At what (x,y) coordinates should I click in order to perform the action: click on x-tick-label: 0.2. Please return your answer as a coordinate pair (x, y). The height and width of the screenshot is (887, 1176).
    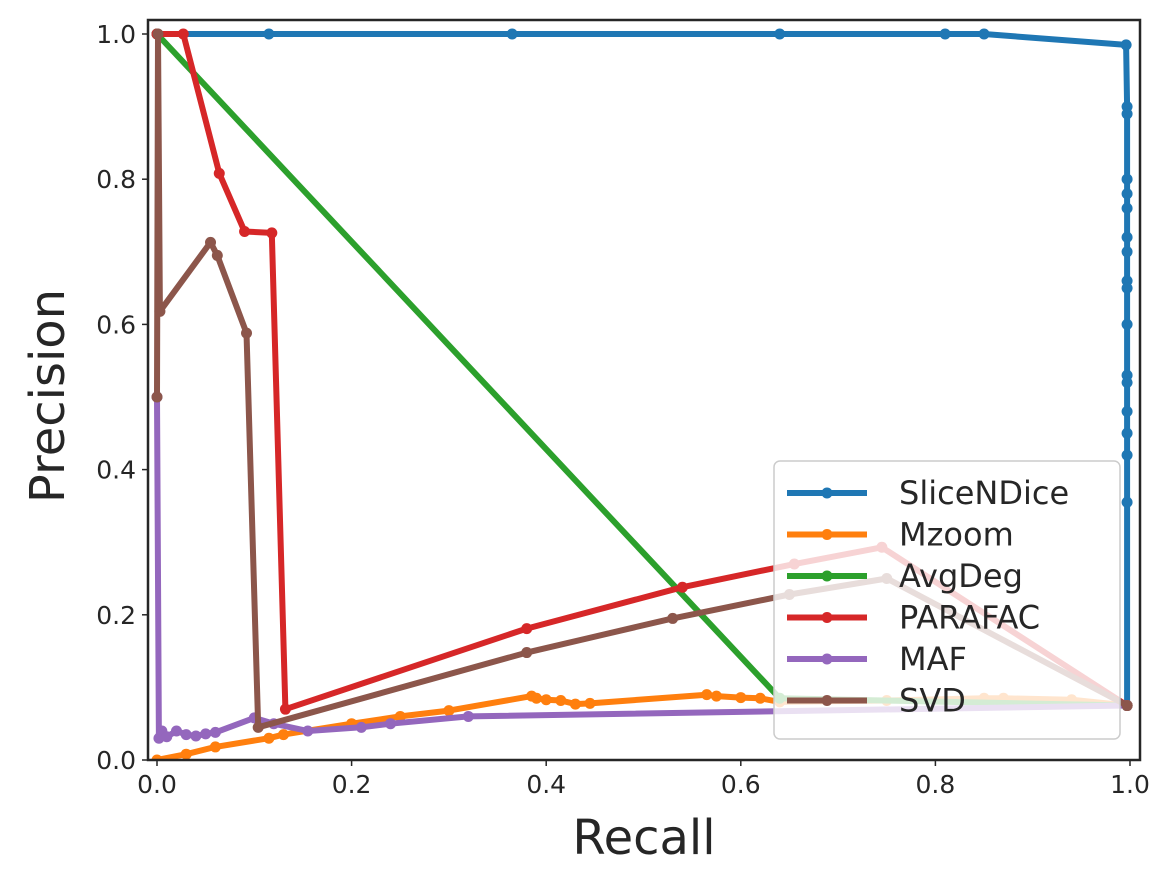
    Looking at the image, I should click on (352, 784).